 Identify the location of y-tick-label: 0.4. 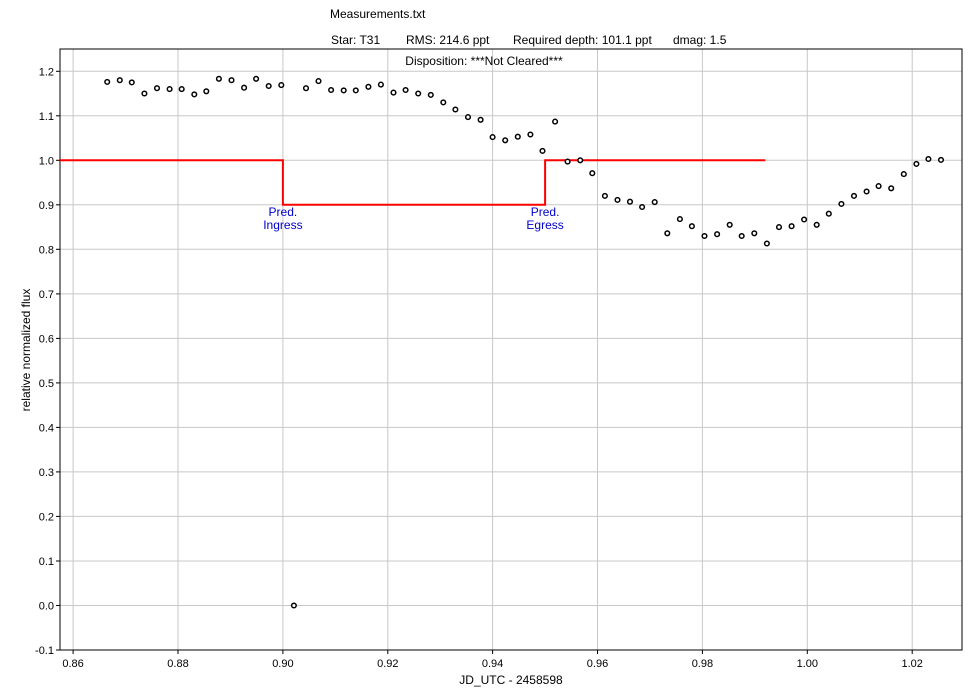
(46, 428).